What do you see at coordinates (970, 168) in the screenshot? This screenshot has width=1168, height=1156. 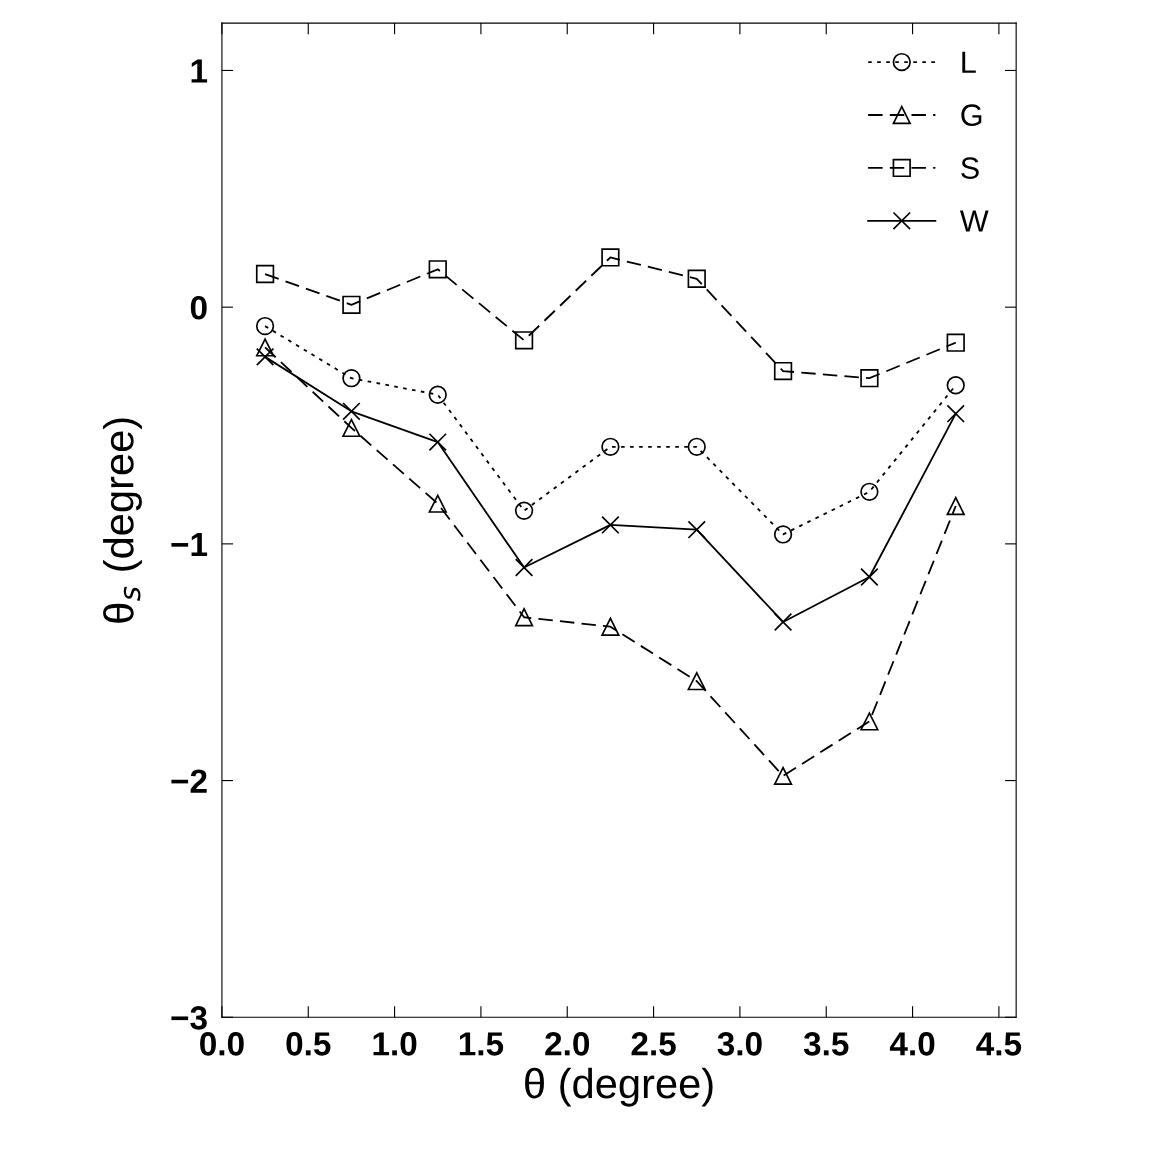 I see `legend-label: S` at bounding box center [970, 168].